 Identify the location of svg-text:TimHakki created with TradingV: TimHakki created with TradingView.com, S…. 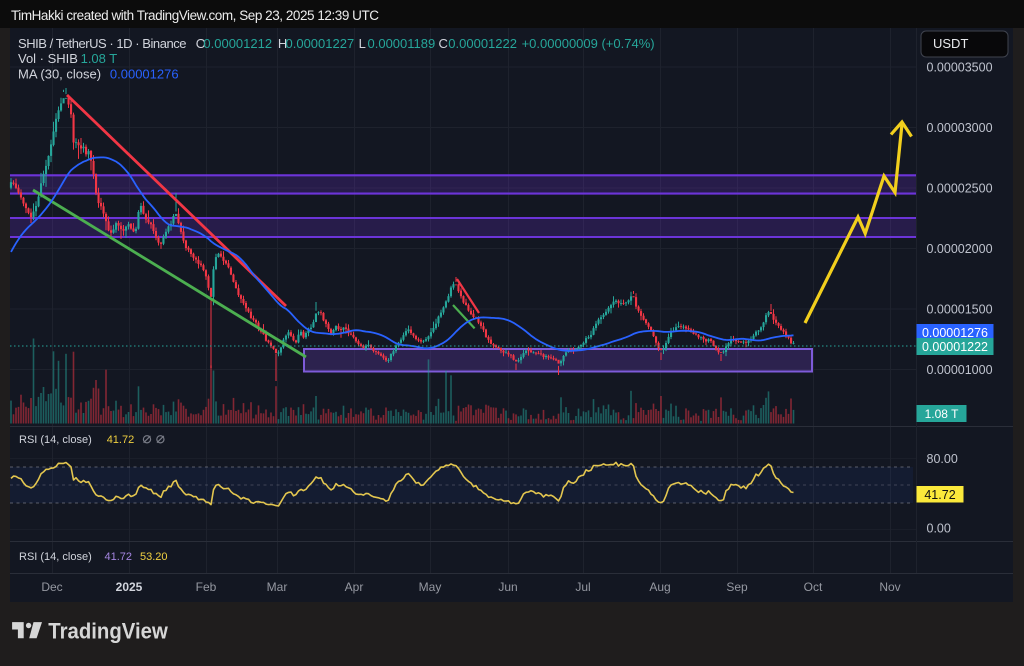
(195, 15).